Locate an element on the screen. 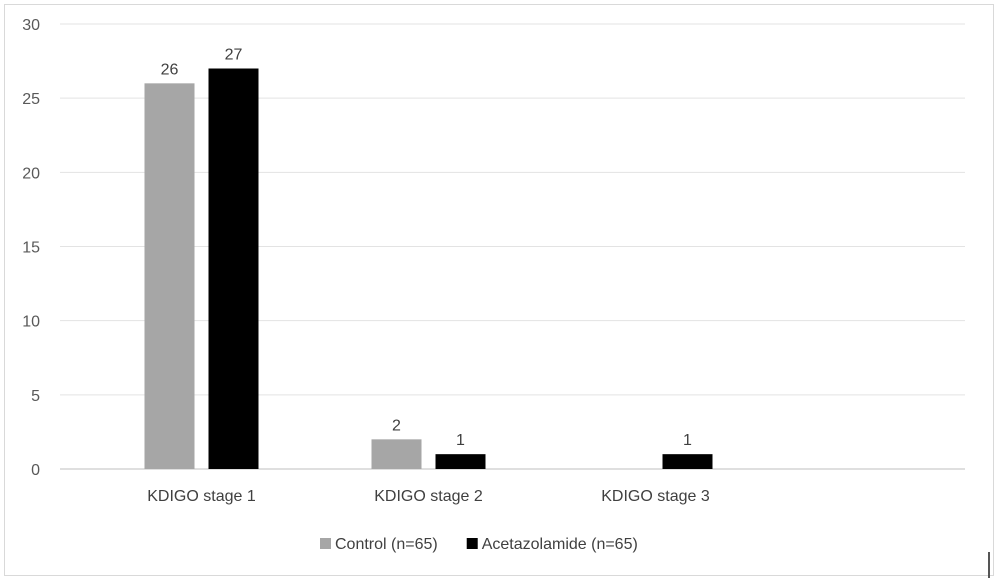 This screenshot has height=581, width=1000. y-tick-label: 20 is located at coordinates (31, 173).